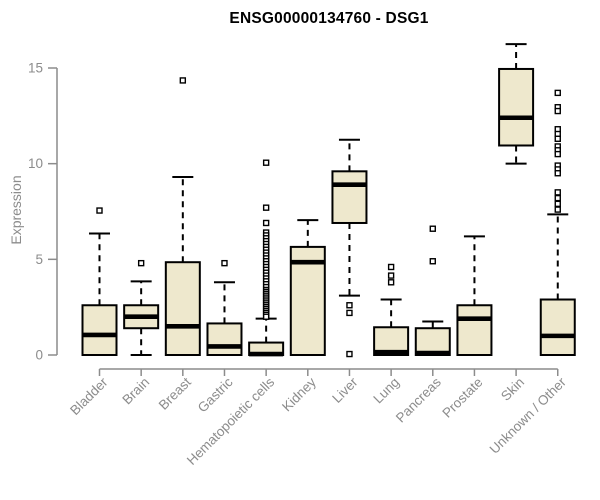 The width and height of the screenshot is (600, 500). Describe the element at coordinates (329, 18) in the screenshot. I see `chart-title: ENSG00000134760 - DSG1` at that location.